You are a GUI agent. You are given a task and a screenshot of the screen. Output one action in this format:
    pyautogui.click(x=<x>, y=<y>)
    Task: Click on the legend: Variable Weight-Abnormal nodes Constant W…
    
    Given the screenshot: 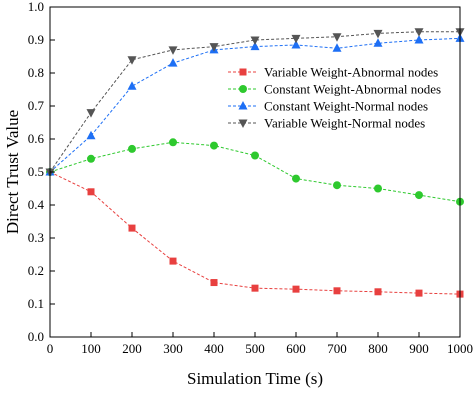 What is the action you would take?
    pyautogui.click(x=334, y=98)
    